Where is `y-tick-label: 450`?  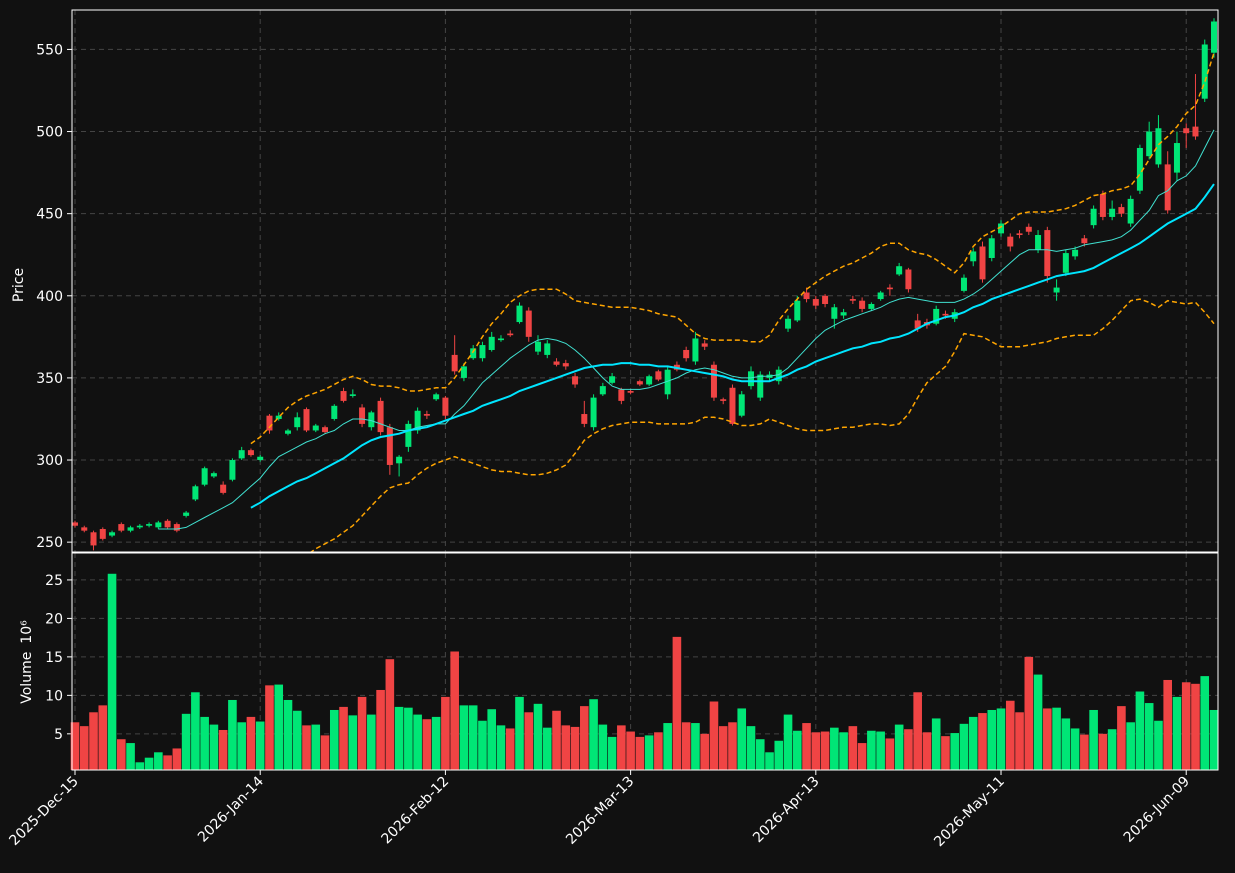
y-tick-label: 450 is located at coordinates (49, 215).